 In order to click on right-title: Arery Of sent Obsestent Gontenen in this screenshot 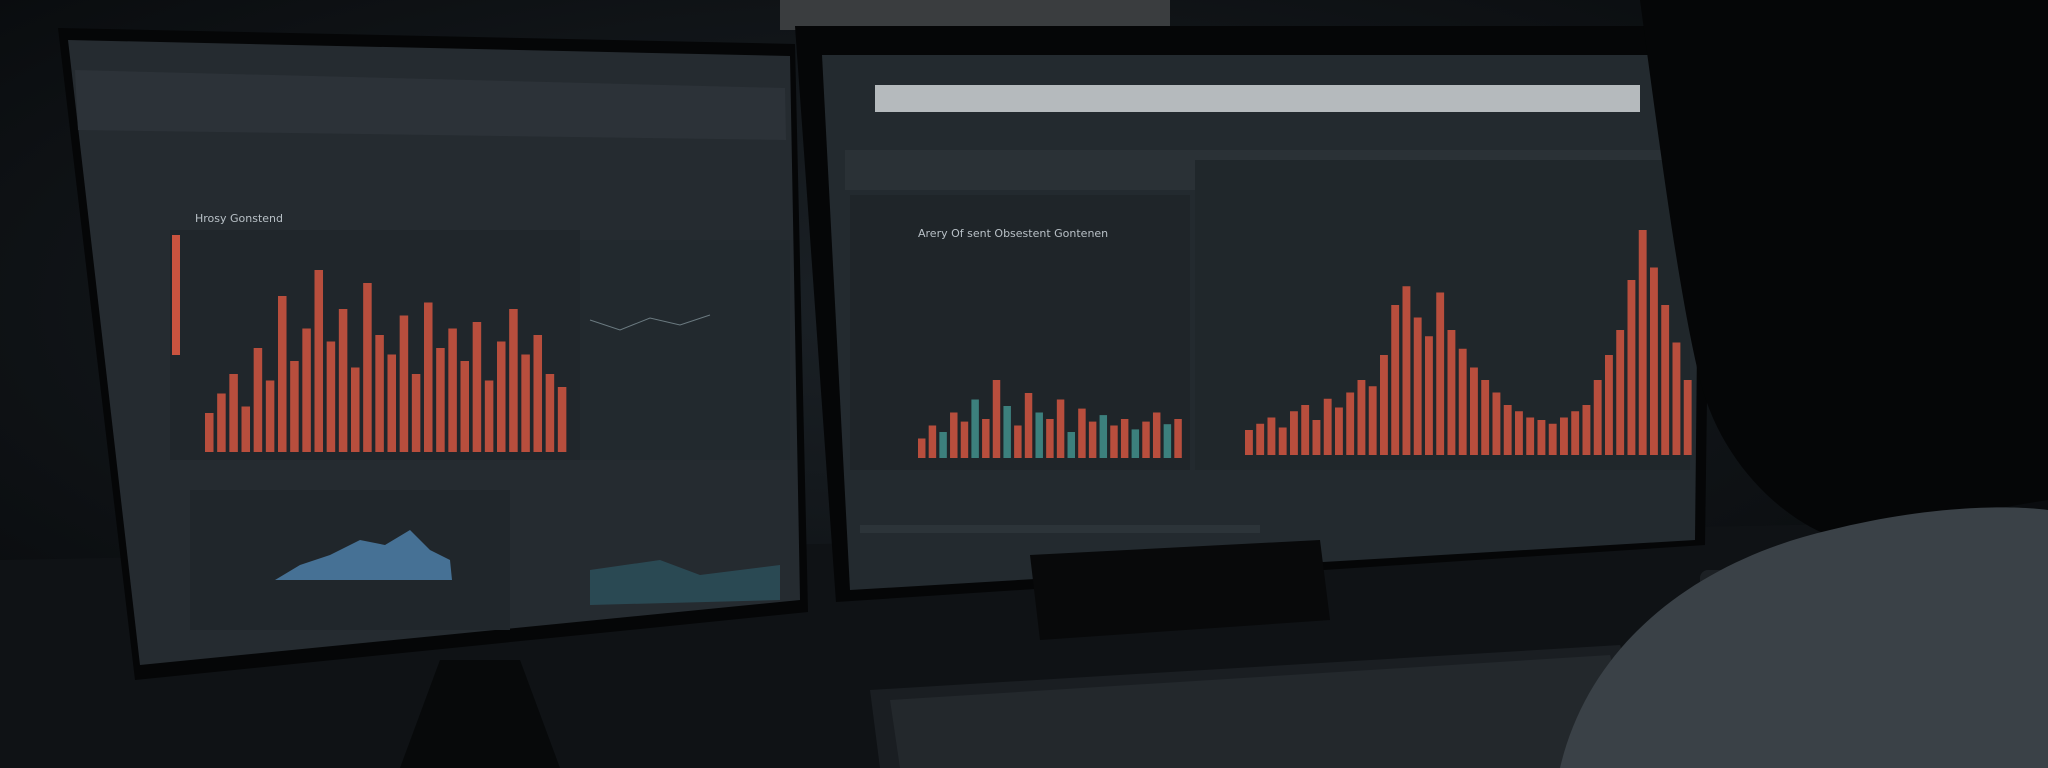, I will do `click(1013, 233)`.